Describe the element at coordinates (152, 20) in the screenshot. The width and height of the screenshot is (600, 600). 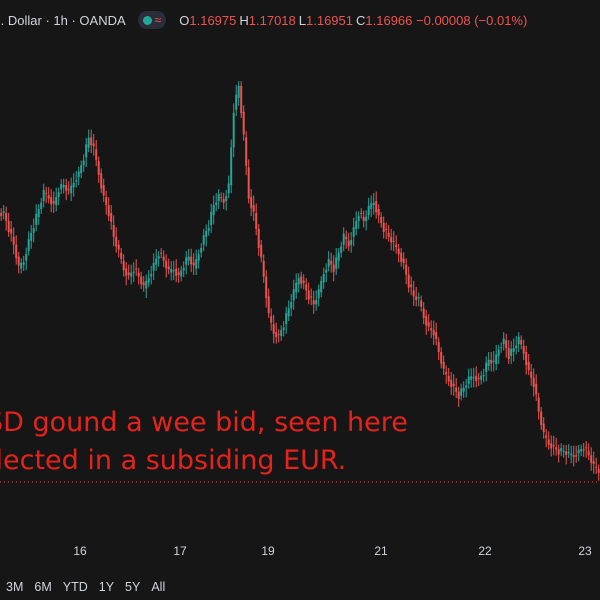
I see `indicator-toggle-pill: ≈` at that location.